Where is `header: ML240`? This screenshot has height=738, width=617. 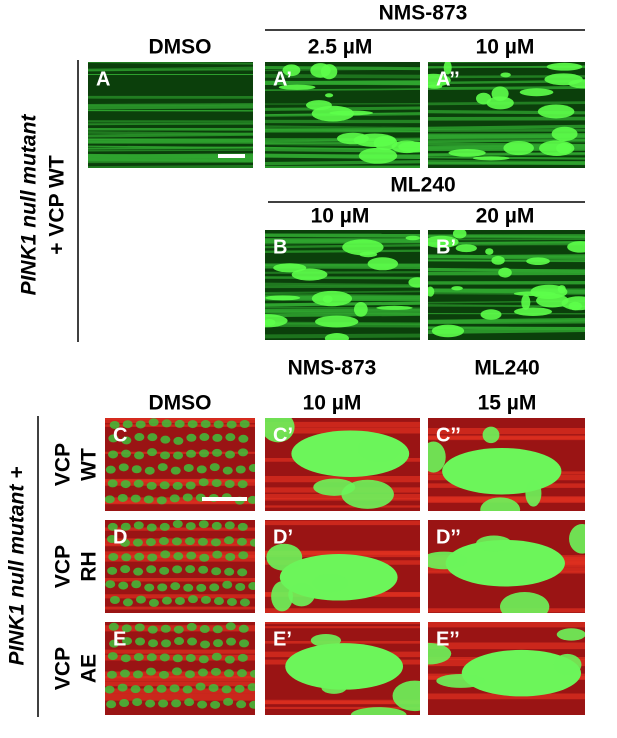 header: ML240 is located at coordinates (506, 368).